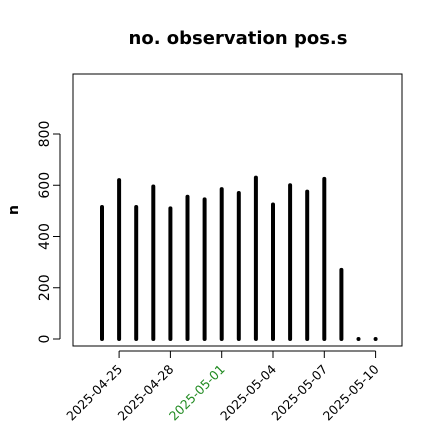  Describe the element at coordinates (45, 236) in the screenshot. I see `y-tick-label: 400` at that location.